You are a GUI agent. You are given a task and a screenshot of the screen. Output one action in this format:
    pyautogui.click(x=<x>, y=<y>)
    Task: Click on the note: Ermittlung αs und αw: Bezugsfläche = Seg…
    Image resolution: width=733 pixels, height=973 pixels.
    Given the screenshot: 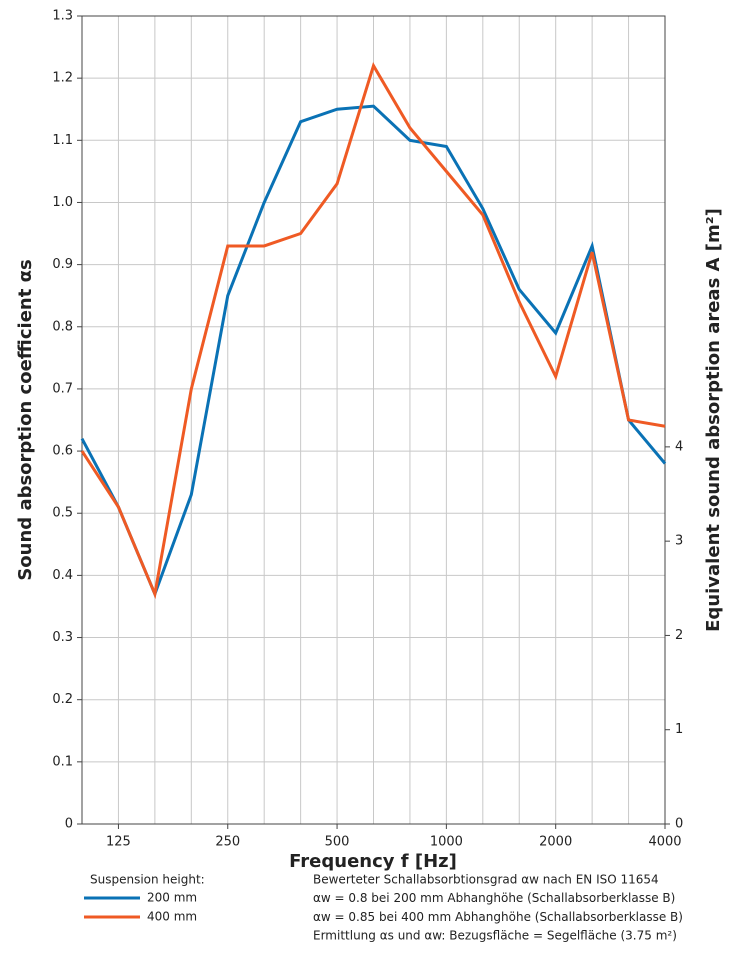 What is the action you would take?
    pyautogui.click(x=495, y=936)
    